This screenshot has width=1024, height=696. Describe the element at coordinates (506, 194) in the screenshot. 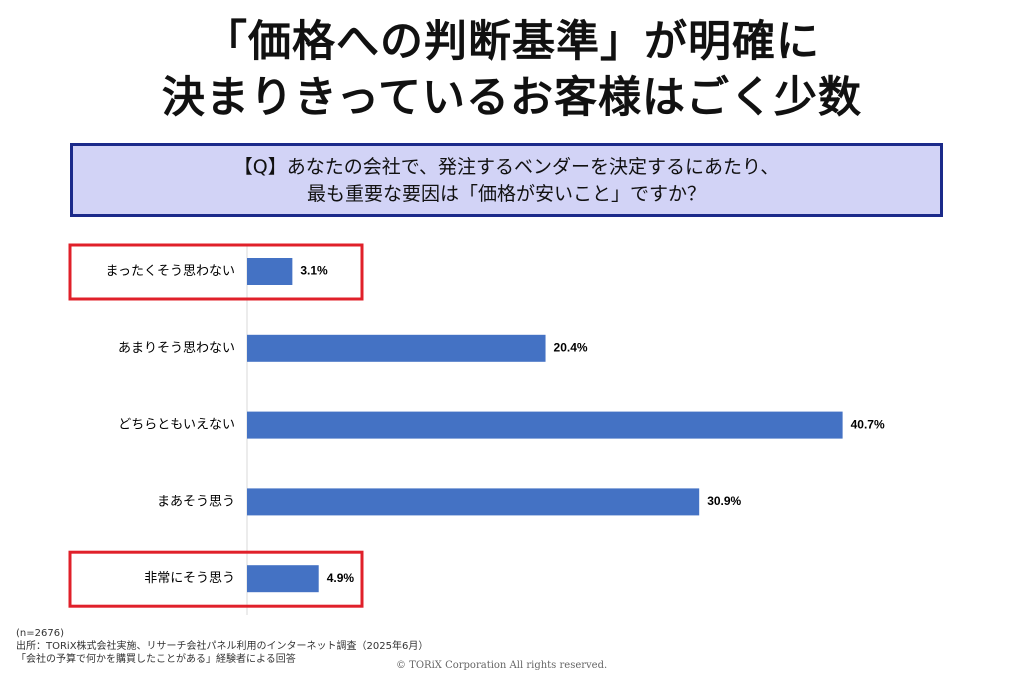

I see `question-line-2: 最も重要な要因は「価格が安いこと」ですか？` at that location.